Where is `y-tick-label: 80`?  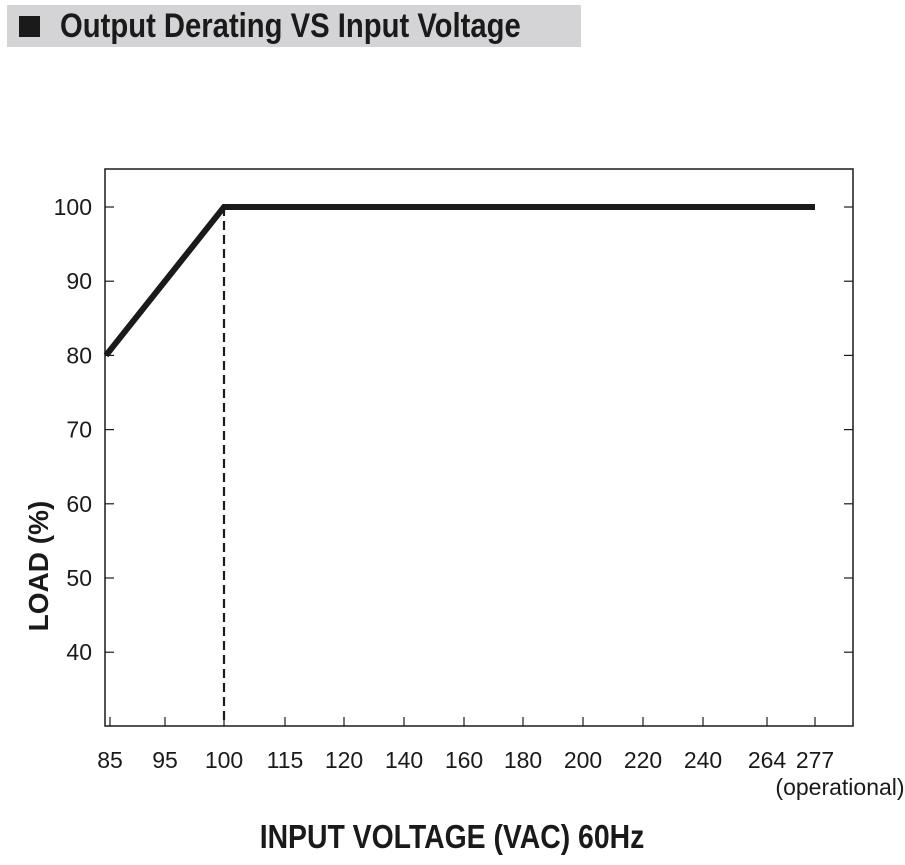 y-tick-label: 80 is located at coordinates (79, 355).